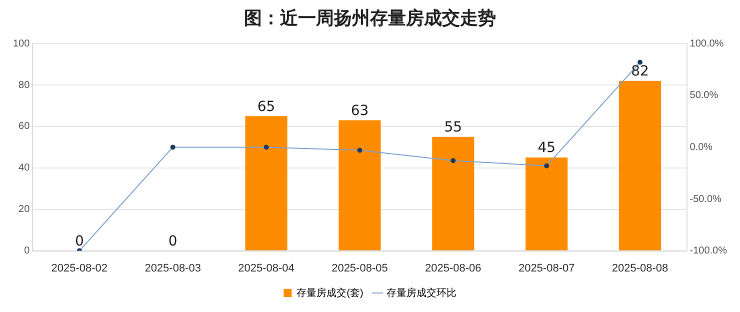 The width and height of the screenshot is (740, 312). Describe the element at coordinates (330, 292) in the screenshot. I see `legend-label: 存量房成交(套)` at that location.